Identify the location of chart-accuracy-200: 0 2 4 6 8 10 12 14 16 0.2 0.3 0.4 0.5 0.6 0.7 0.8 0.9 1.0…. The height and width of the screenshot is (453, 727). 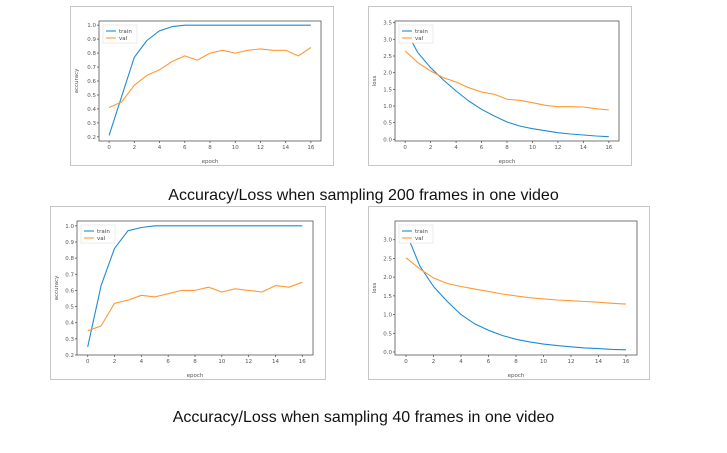
(198, 92).